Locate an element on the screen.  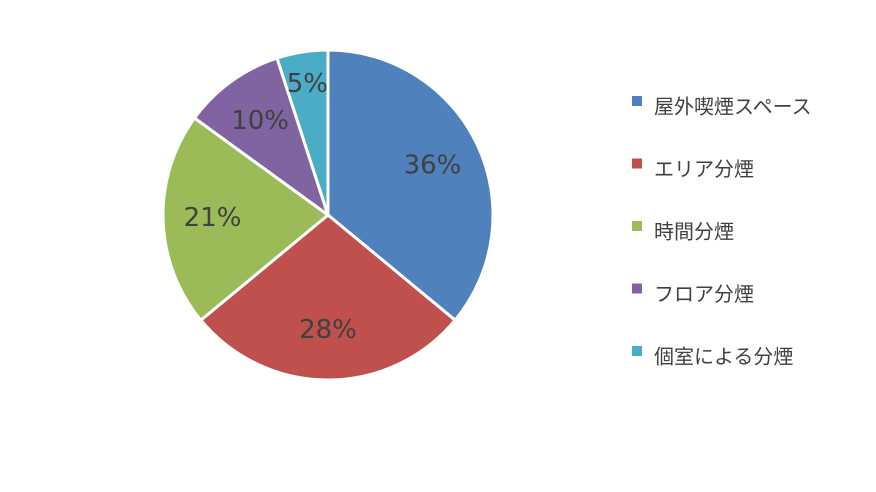
data-label: 21% is located at coordinates (213, 218).